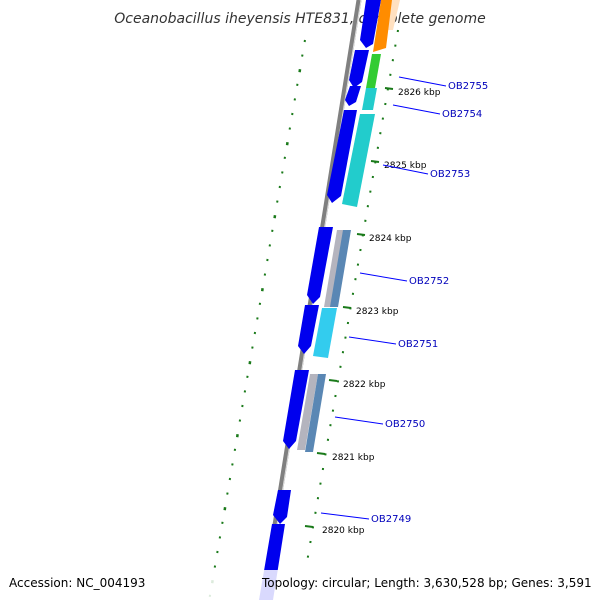  Describe the element at coordinates (77, 583) in the screenshot. I see `accession-label: Accession: NC_004193` at that location.